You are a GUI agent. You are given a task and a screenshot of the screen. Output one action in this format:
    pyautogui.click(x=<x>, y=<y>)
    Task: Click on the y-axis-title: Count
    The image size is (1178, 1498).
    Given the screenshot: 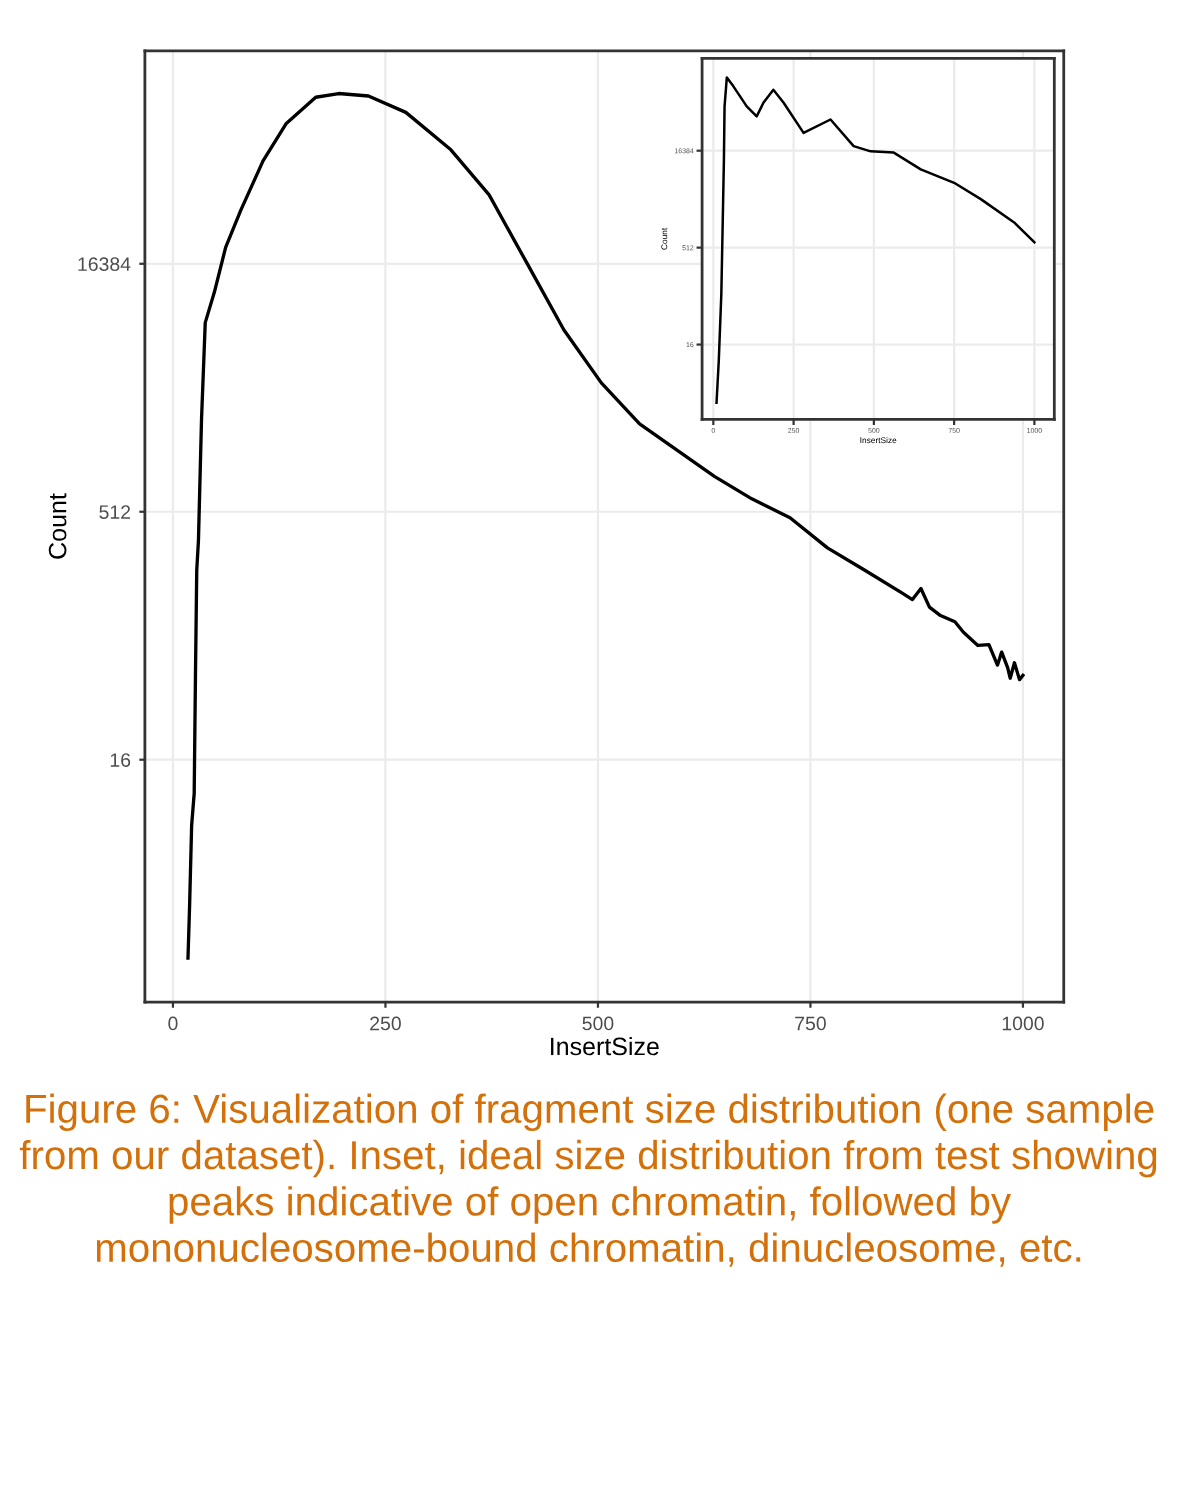 What is the action you would take?
    pyautogui.click(x=57, y=526)
    